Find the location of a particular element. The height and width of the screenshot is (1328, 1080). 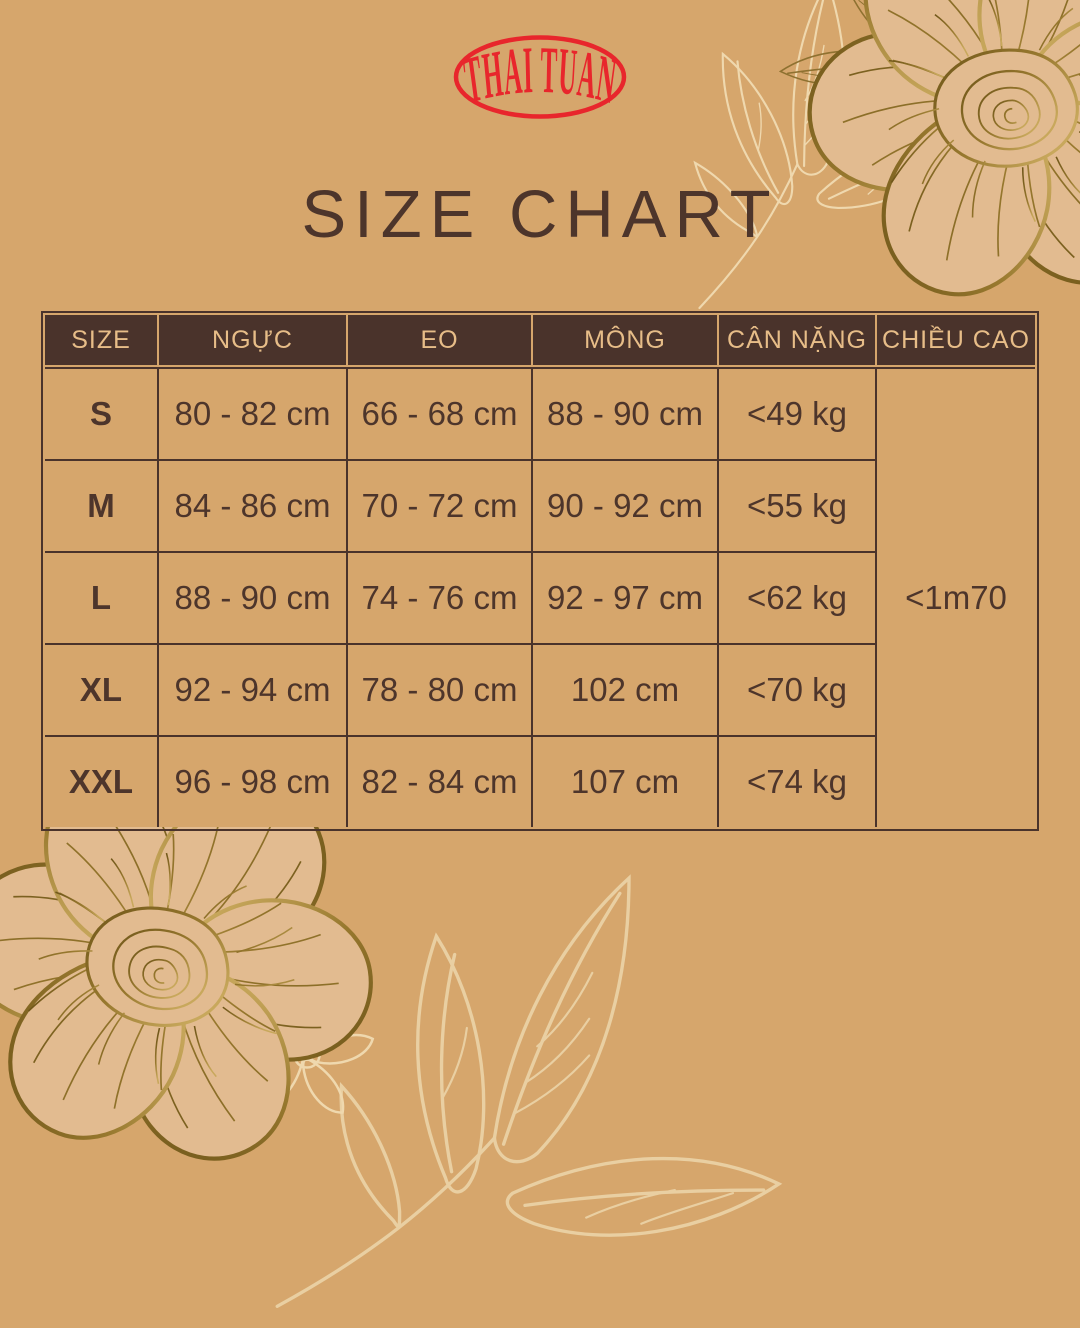

cell-hip-m: 90 - 92 cm is located at coordinates (625, 506).